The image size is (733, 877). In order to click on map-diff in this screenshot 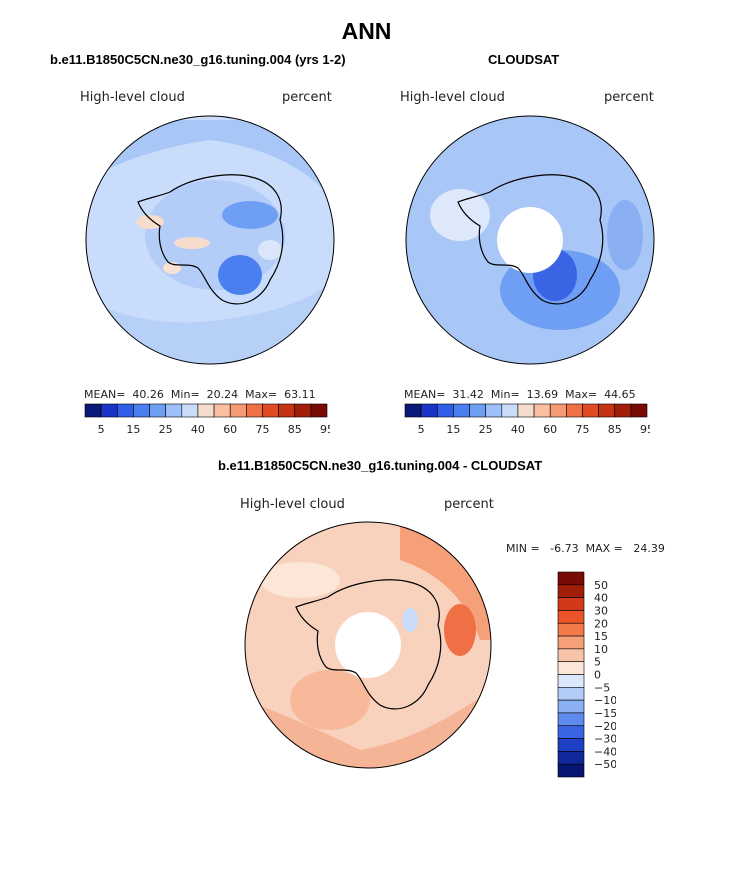, I will do `click(368, 645)`.